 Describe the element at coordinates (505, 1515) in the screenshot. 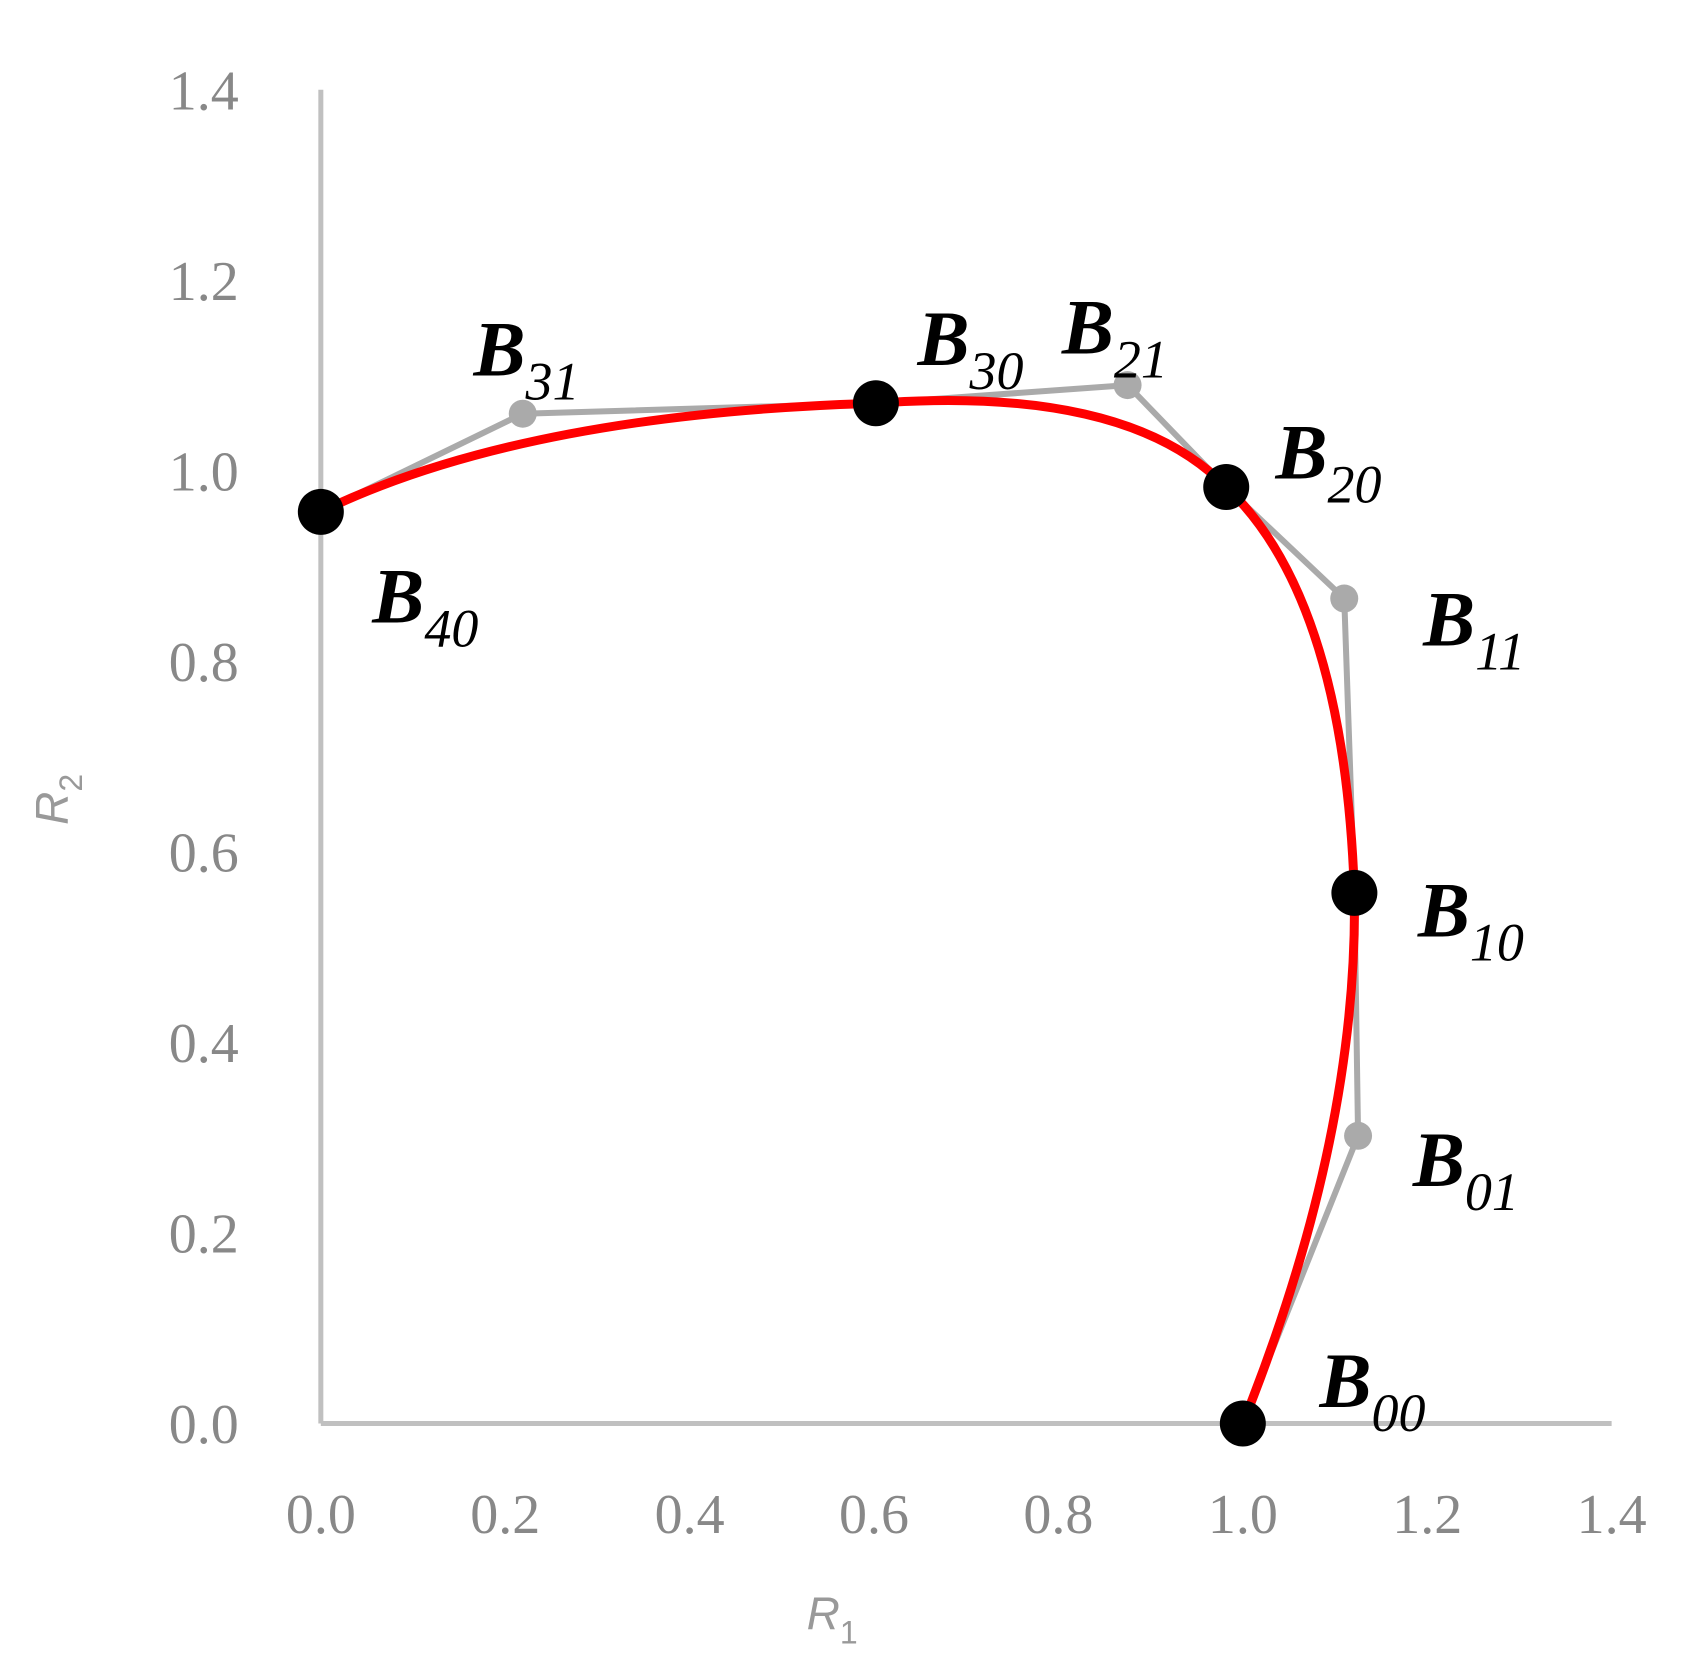

I see `x-tick-label: 0.2` at that location.